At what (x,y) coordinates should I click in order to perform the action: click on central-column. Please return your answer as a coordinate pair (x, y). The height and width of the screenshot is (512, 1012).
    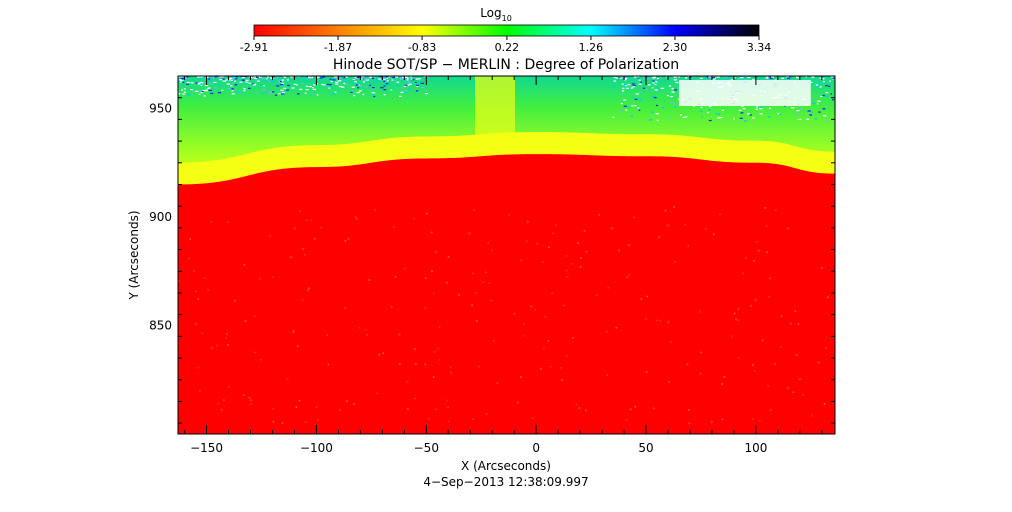
    Looking at the image, I should click on (495, 106).